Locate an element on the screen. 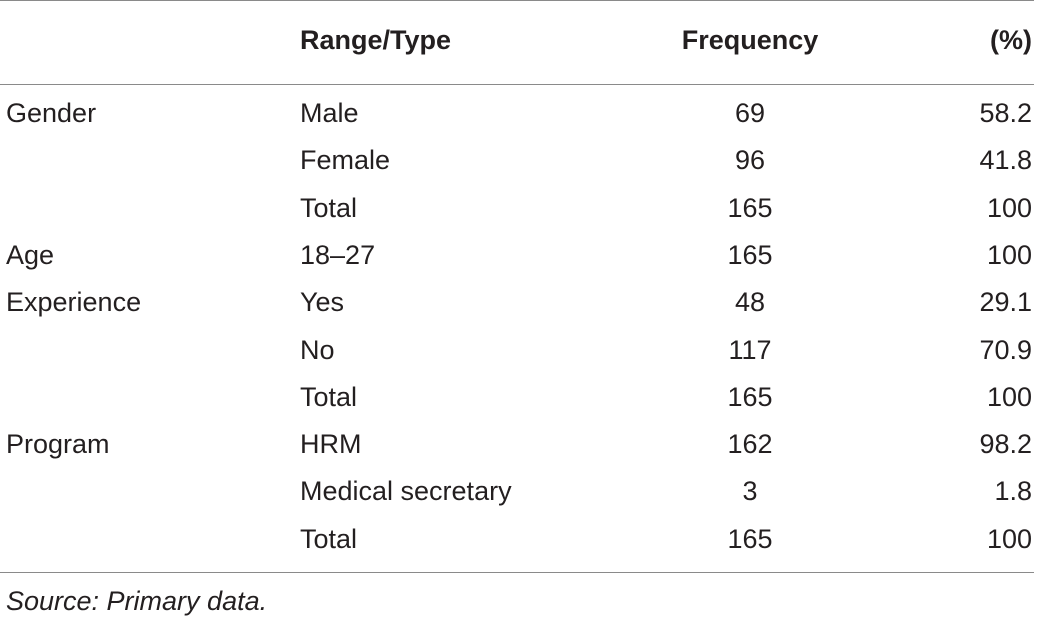 The image size is (1040, 622). row-category: Gender is located at coordinates (51, 113).